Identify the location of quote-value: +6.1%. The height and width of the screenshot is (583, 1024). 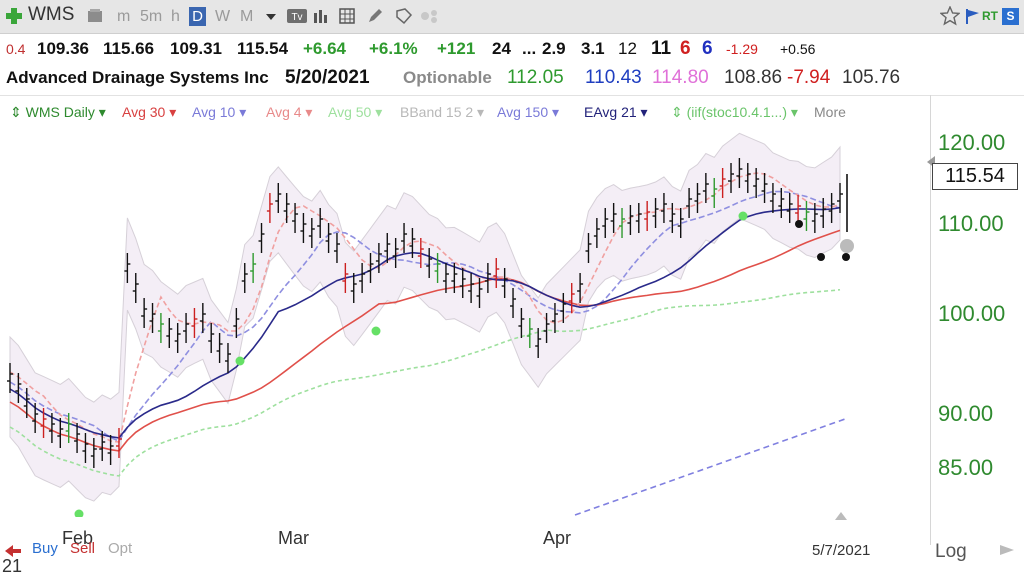
(393, 48).